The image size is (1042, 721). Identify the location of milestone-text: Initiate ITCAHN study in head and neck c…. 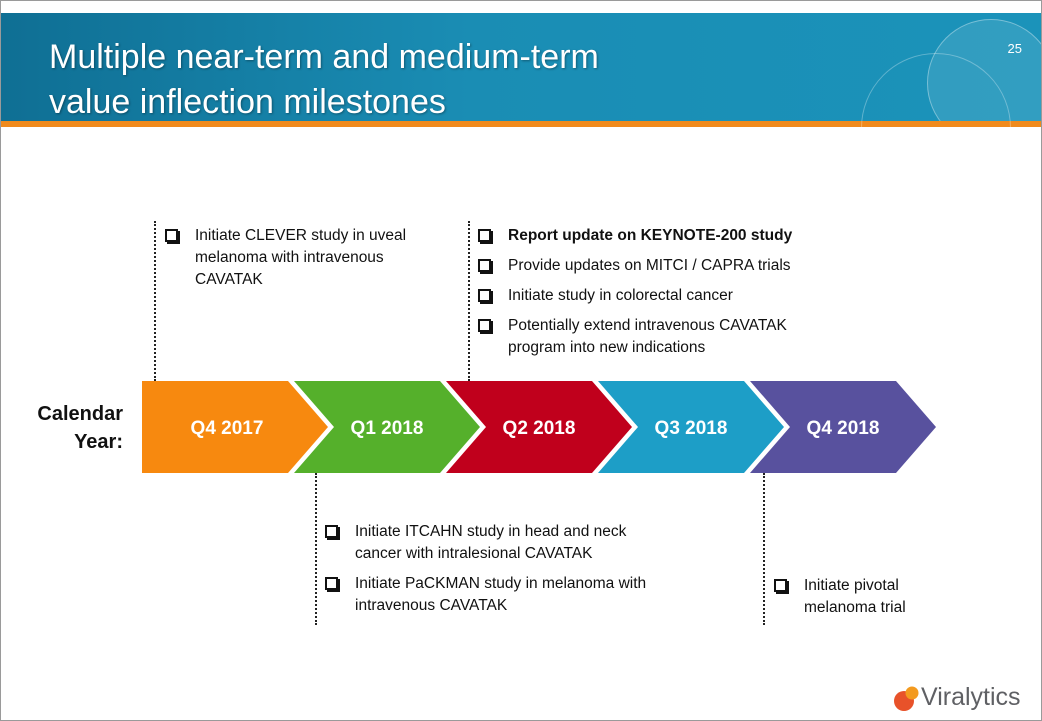
(491, 542).